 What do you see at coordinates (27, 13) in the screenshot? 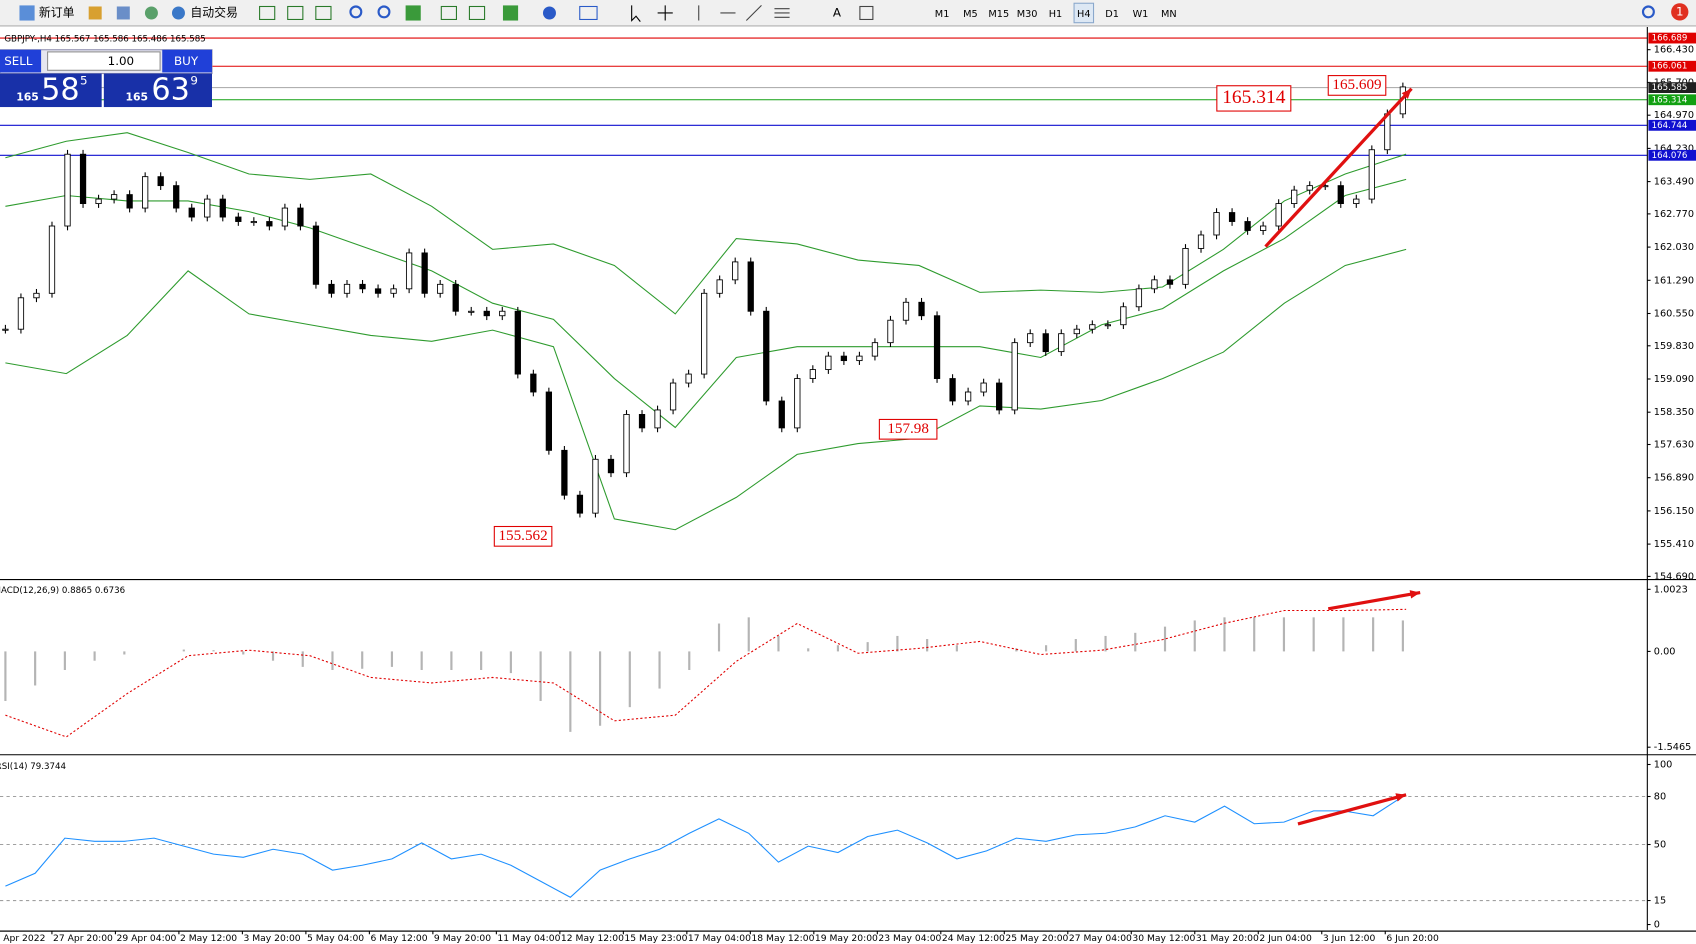
I see `new-order-icon` at bounding box center [27, 13].